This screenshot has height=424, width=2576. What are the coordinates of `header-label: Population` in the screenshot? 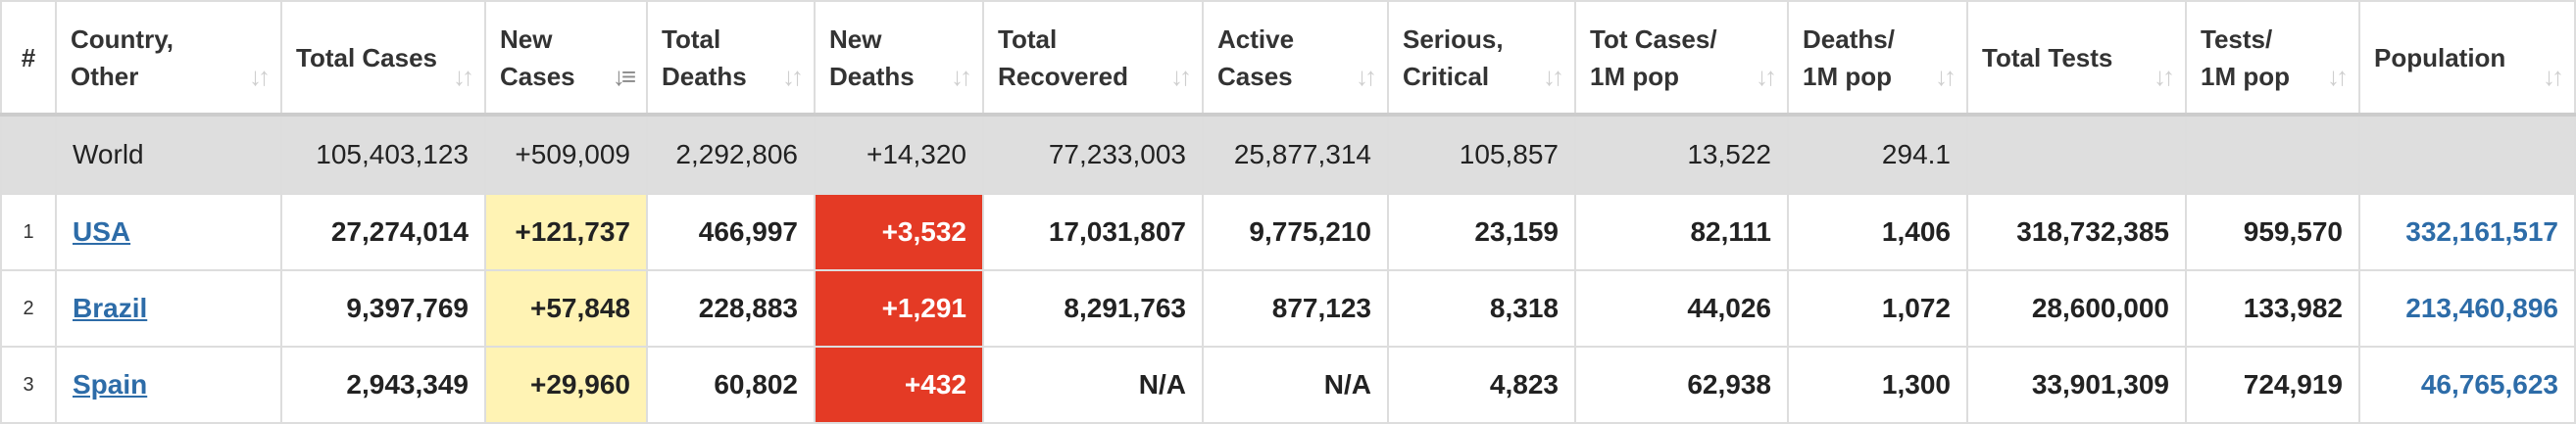 It's located at (2440, 57).